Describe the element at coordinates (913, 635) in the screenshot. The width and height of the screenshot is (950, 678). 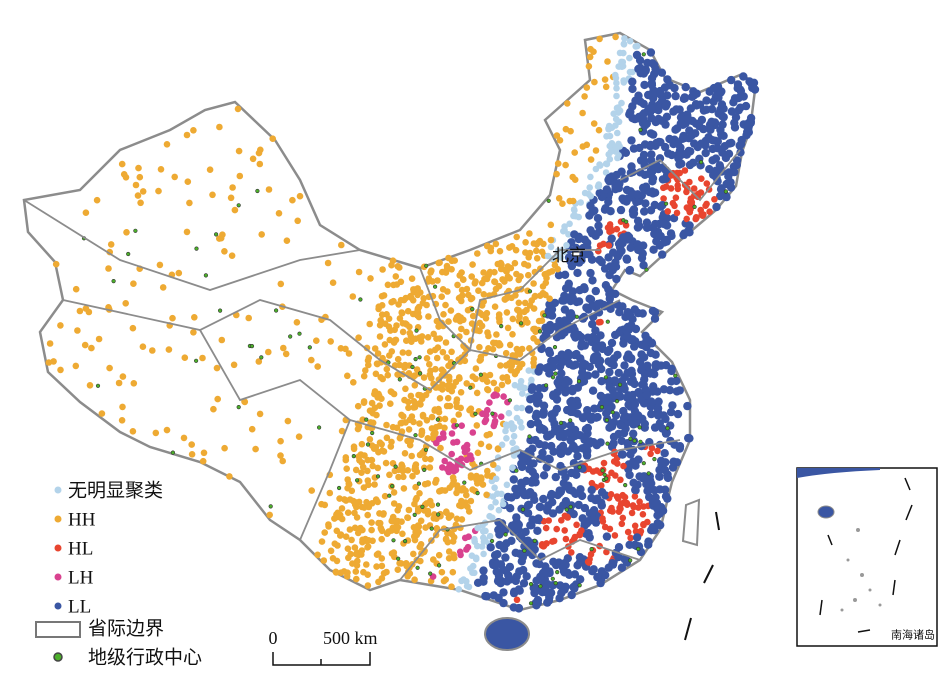
I see `inset-label: 南海诸岛` at that location.